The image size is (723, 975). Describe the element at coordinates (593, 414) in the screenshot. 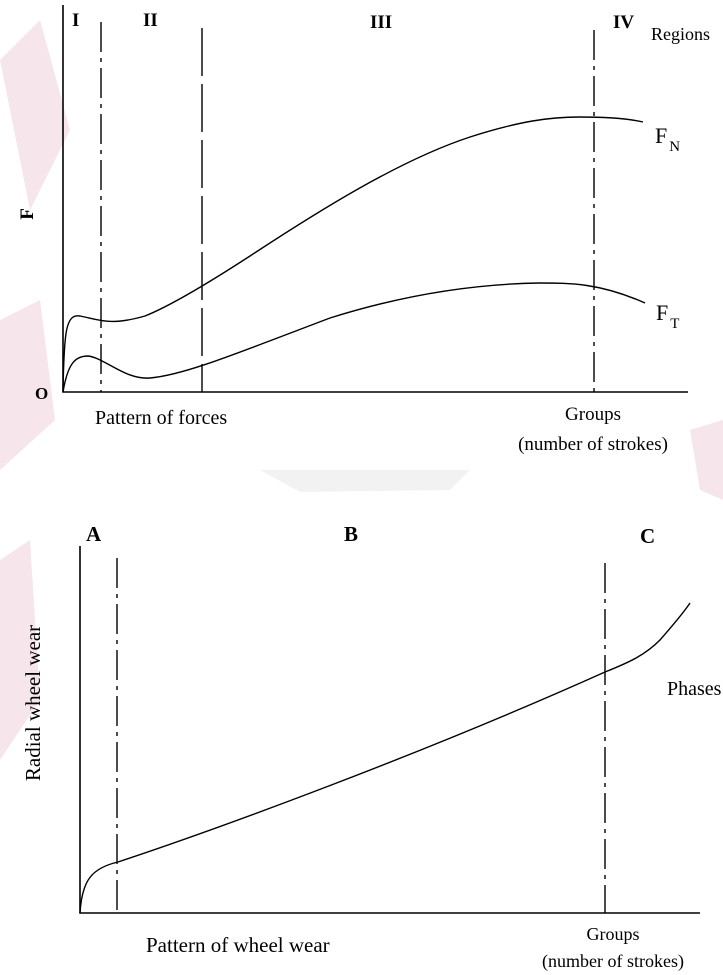

I see `forces-x-label-line1: Groups` at that location.